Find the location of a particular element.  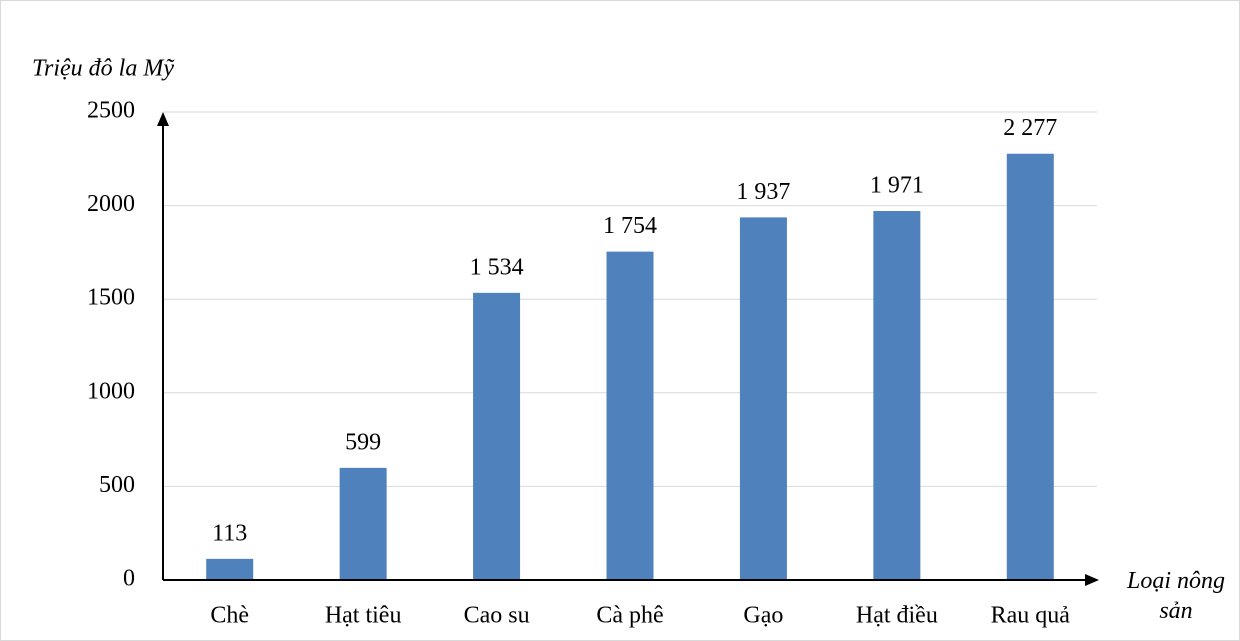

x-tick-label: Chè is located at coordinates (229, 616).